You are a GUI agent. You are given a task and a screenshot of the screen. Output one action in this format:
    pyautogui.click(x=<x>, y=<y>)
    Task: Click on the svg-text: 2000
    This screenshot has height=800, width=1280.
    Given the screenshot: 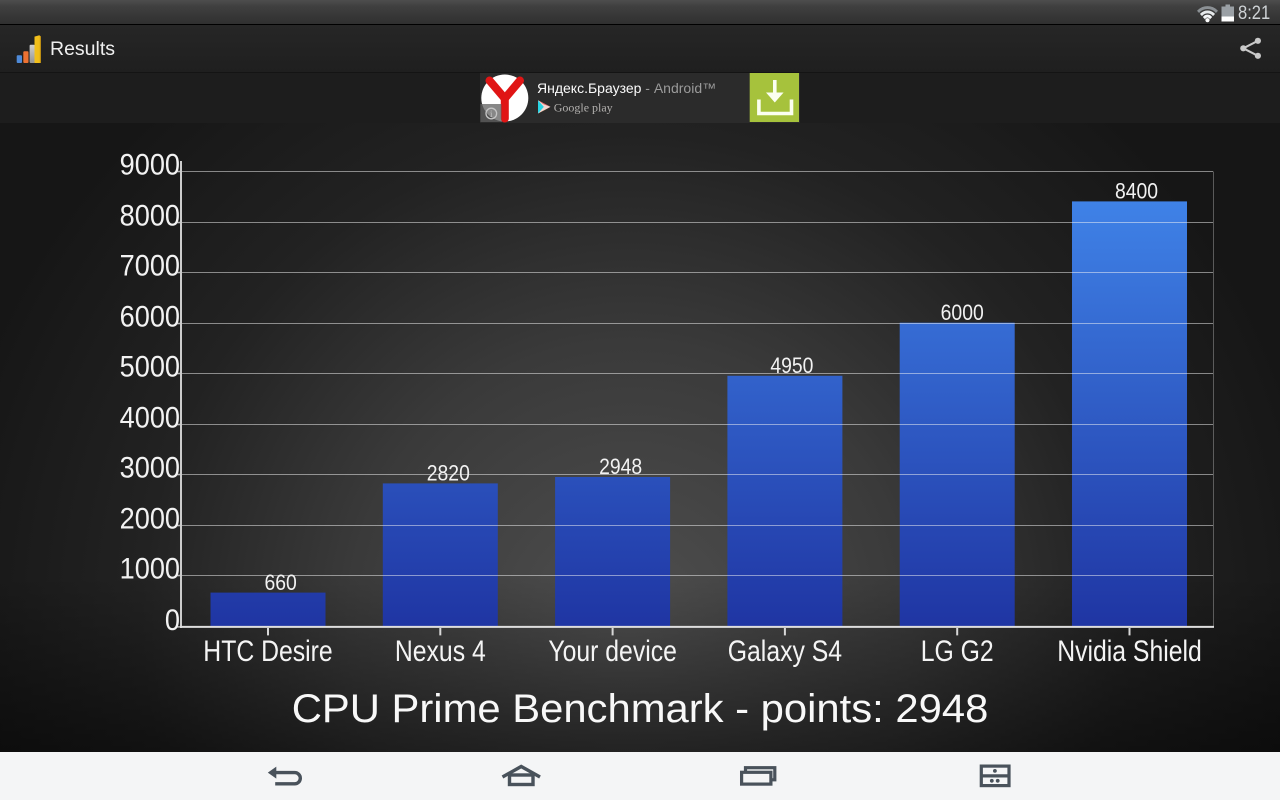 What is the action you would take?
    pyautogui.click(x=150, y=518)
    